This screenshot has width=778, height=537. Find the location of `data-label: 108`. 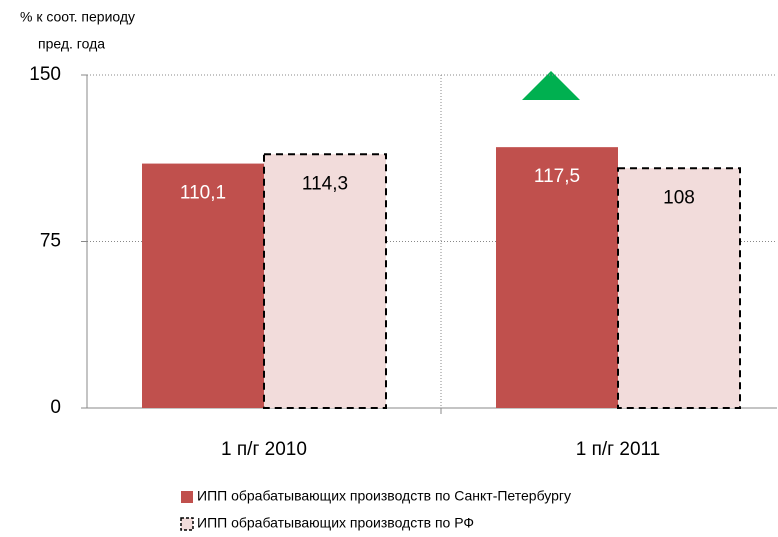

data-label: 108 is located at coordinates (679, 197).